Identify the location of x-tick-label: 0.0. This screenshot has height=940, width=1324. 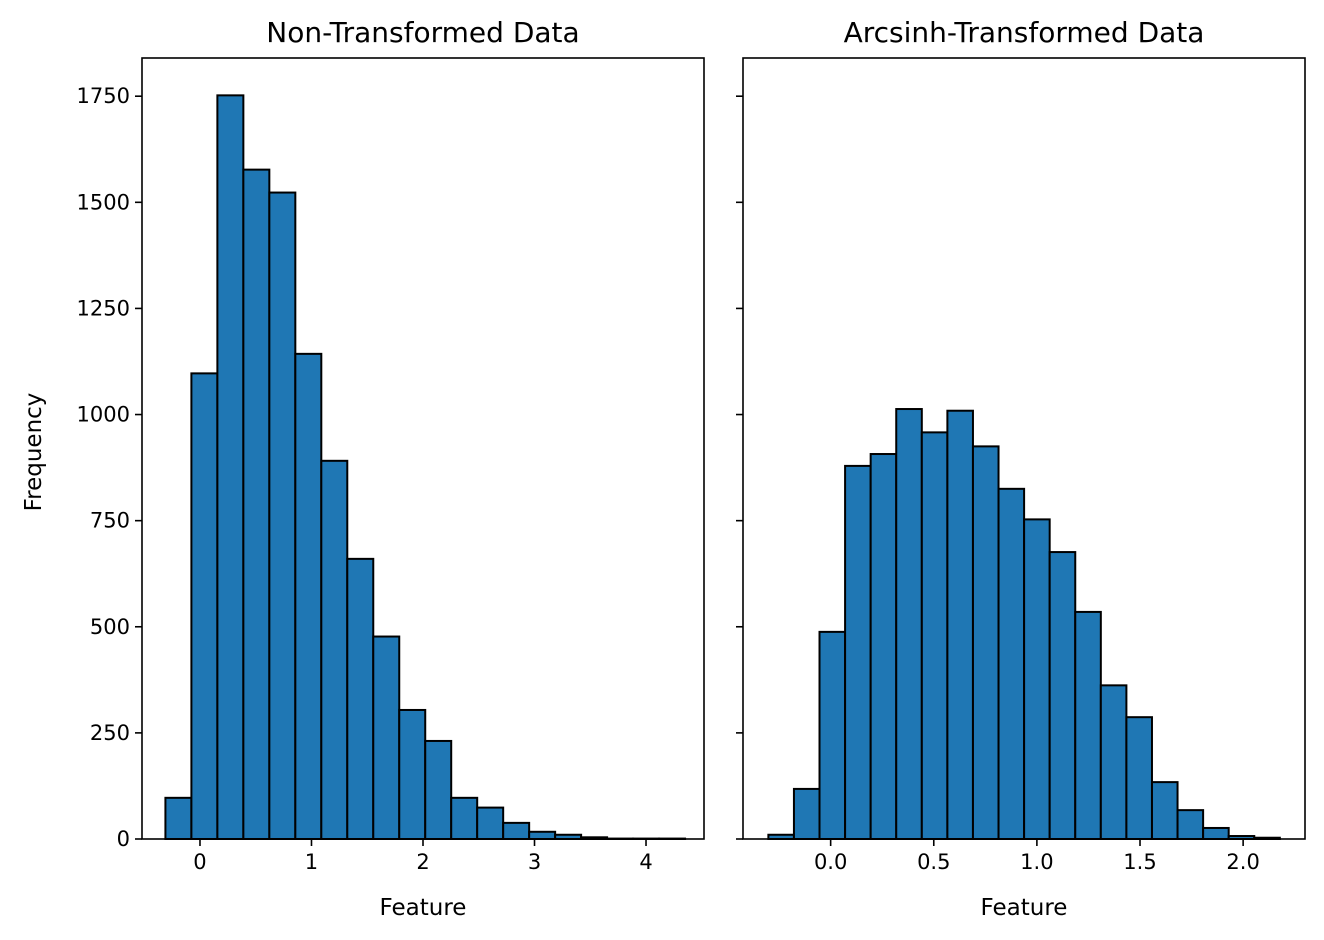
(830, 862).